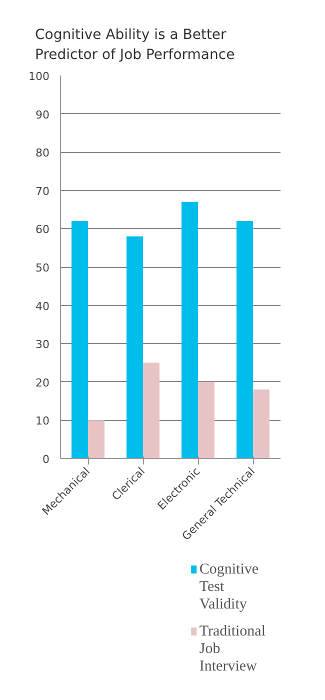 This screenshot has height=700, width=325. What do you see at coordinates (39, 76) in the screenshot?
I see `y-tick-label: 100` at bounding box center [39, 76].